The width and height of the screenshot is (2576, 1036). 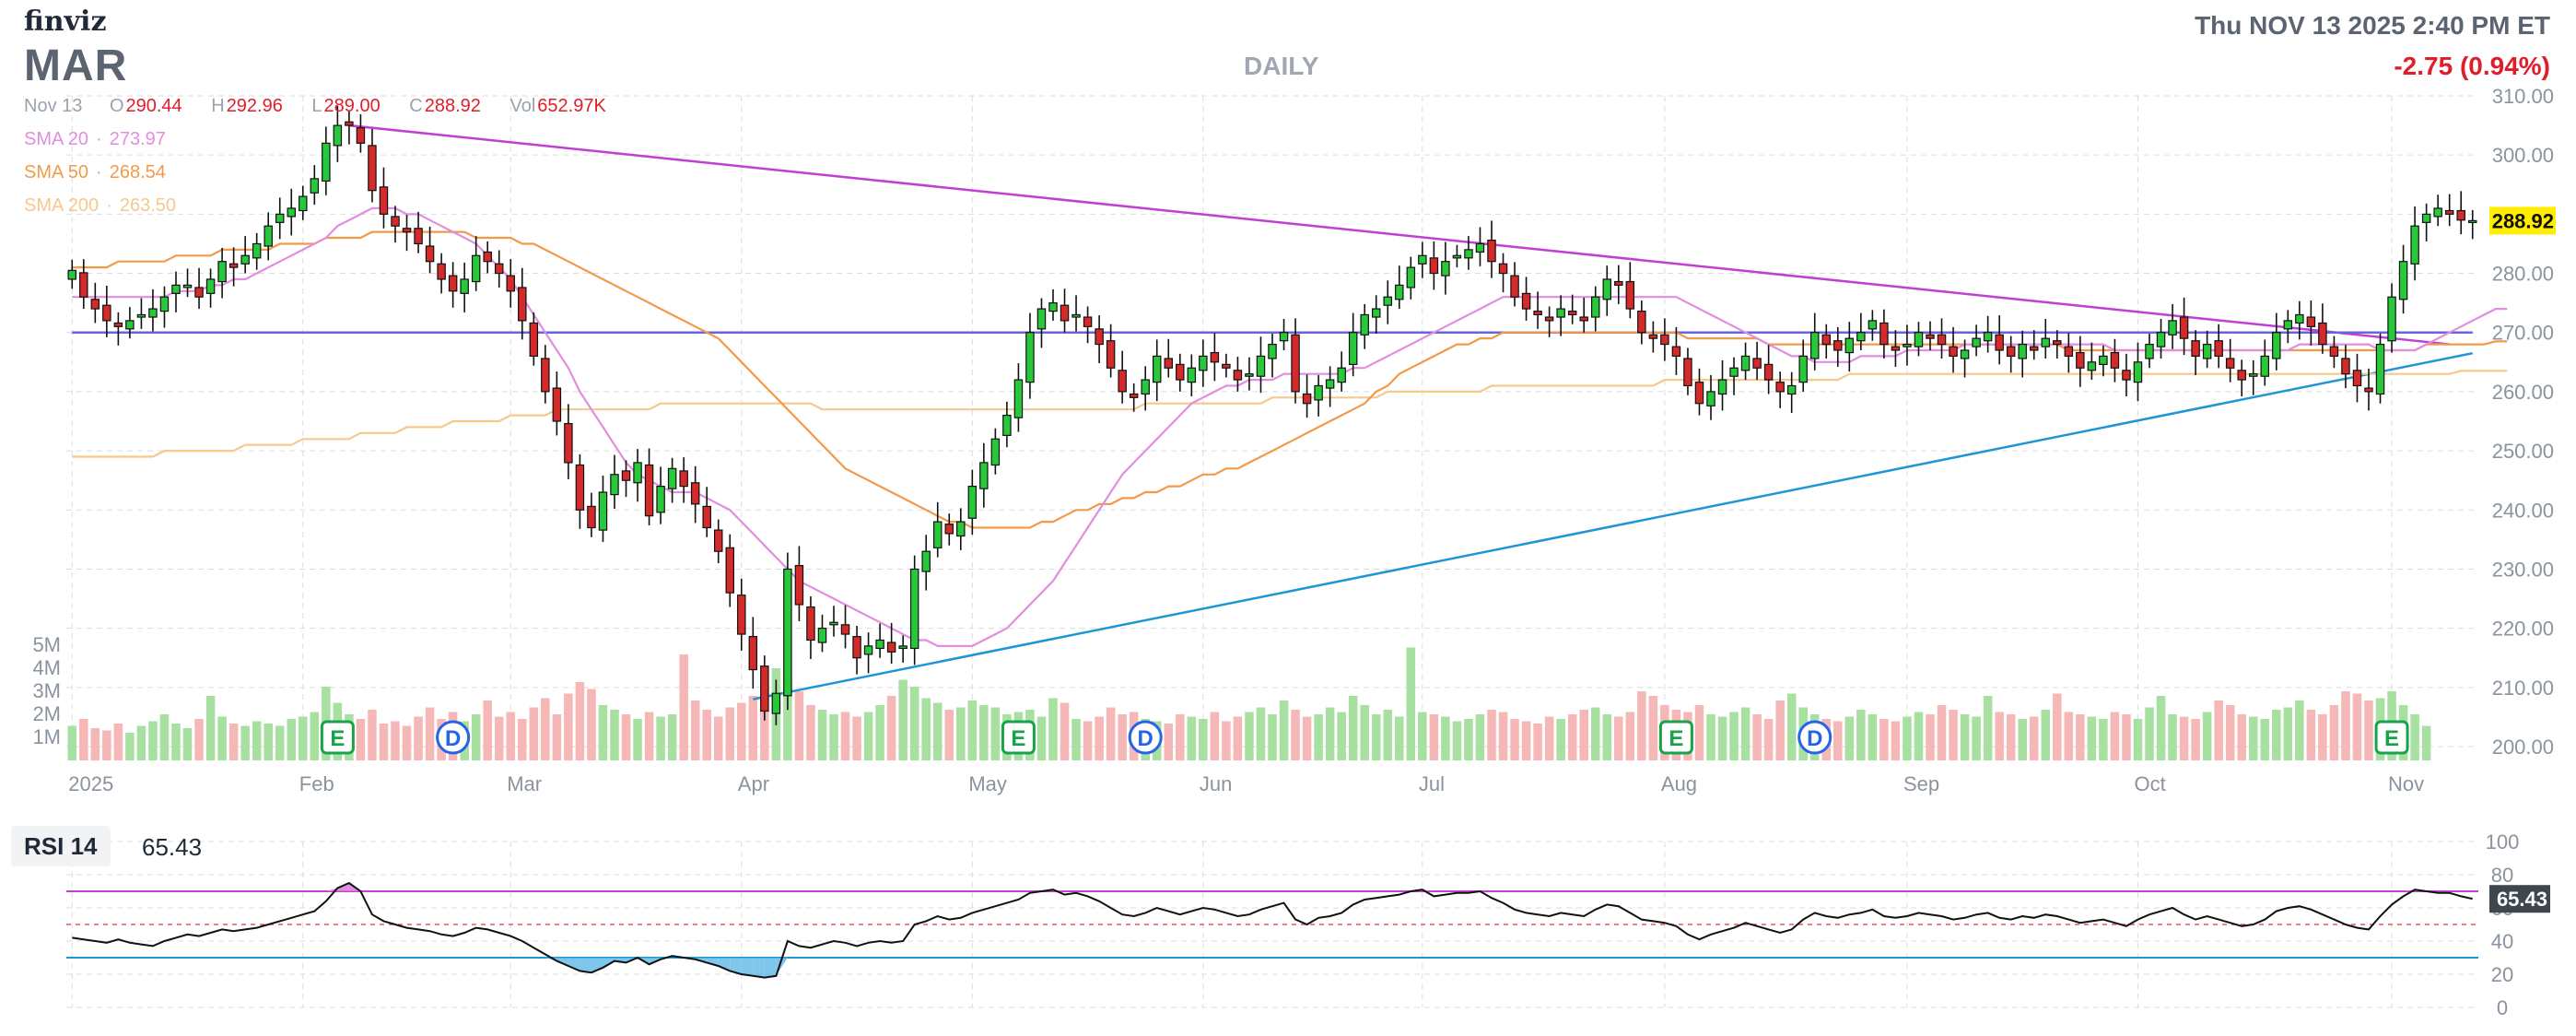 I want to click on rsi-tick-label: 40, so click(x=2502, y=942).